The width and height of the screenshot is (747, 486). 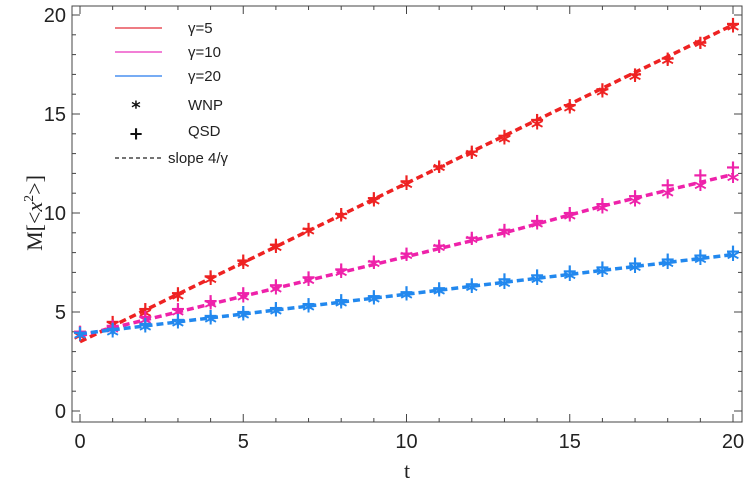 What do you see at coordinates (60, 313) in the screenshot?
I see `y-tick-label: 5` at bounding box center [60, 313].